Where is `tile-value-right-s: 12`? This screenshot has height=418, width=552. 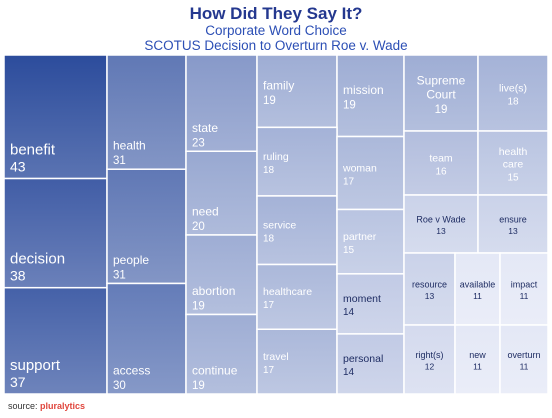
tile-value-right-s: 12 is located at coordinates (430, 366).